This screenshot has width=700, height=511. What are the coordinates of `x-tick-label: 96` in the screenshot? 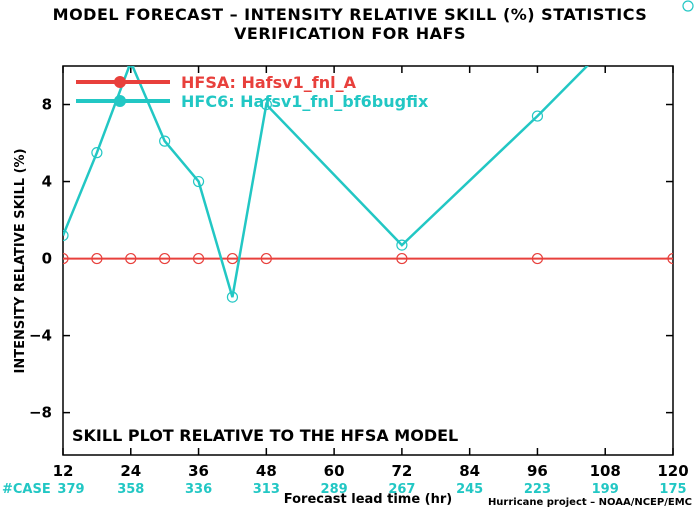 It's located at (537, 471).